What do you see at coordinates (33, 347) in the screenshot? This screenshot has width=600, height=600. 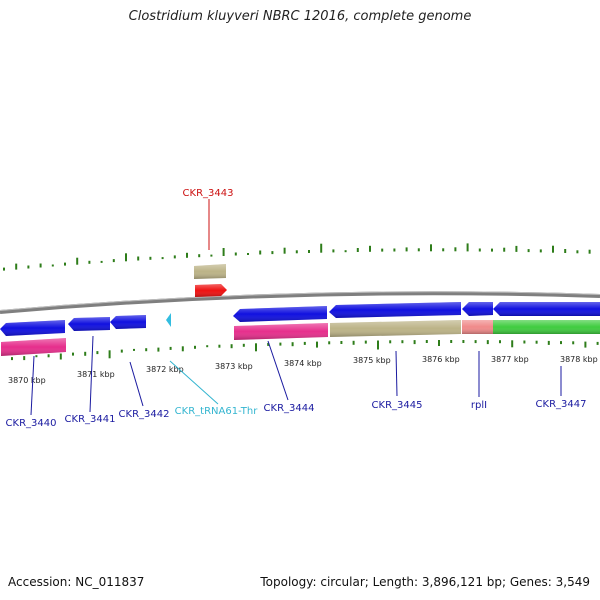 I see `feature-ckr-3440-category` at bounding box center [33, 347].